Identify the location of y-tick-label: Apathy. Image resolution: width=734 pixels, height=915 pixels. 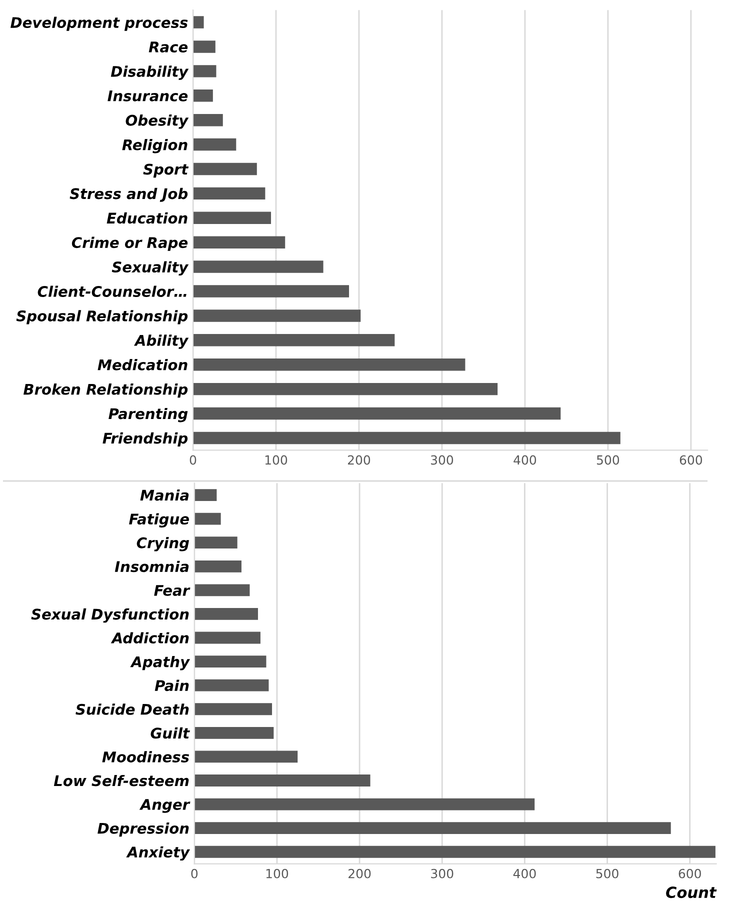
(160, 663).